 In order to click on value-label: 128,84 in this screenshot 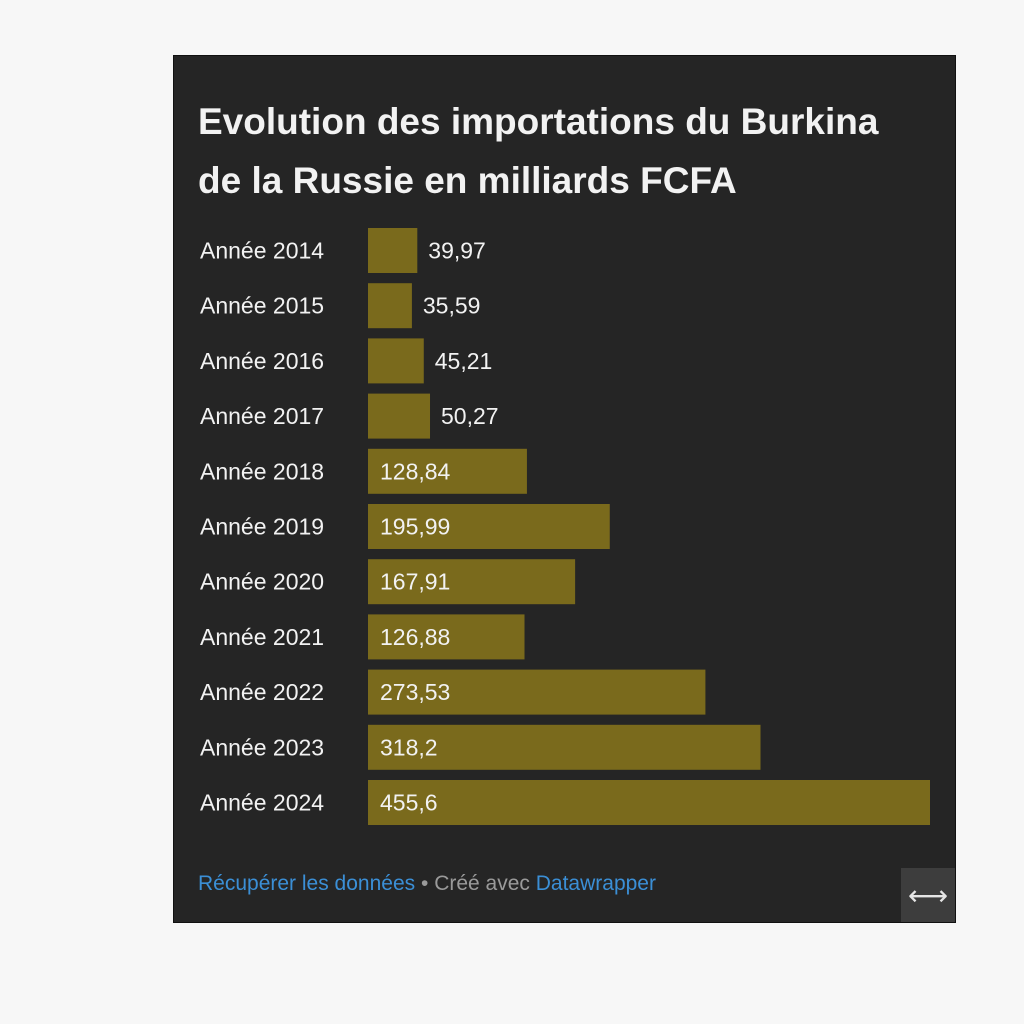, I will do `click(415, 471)`.